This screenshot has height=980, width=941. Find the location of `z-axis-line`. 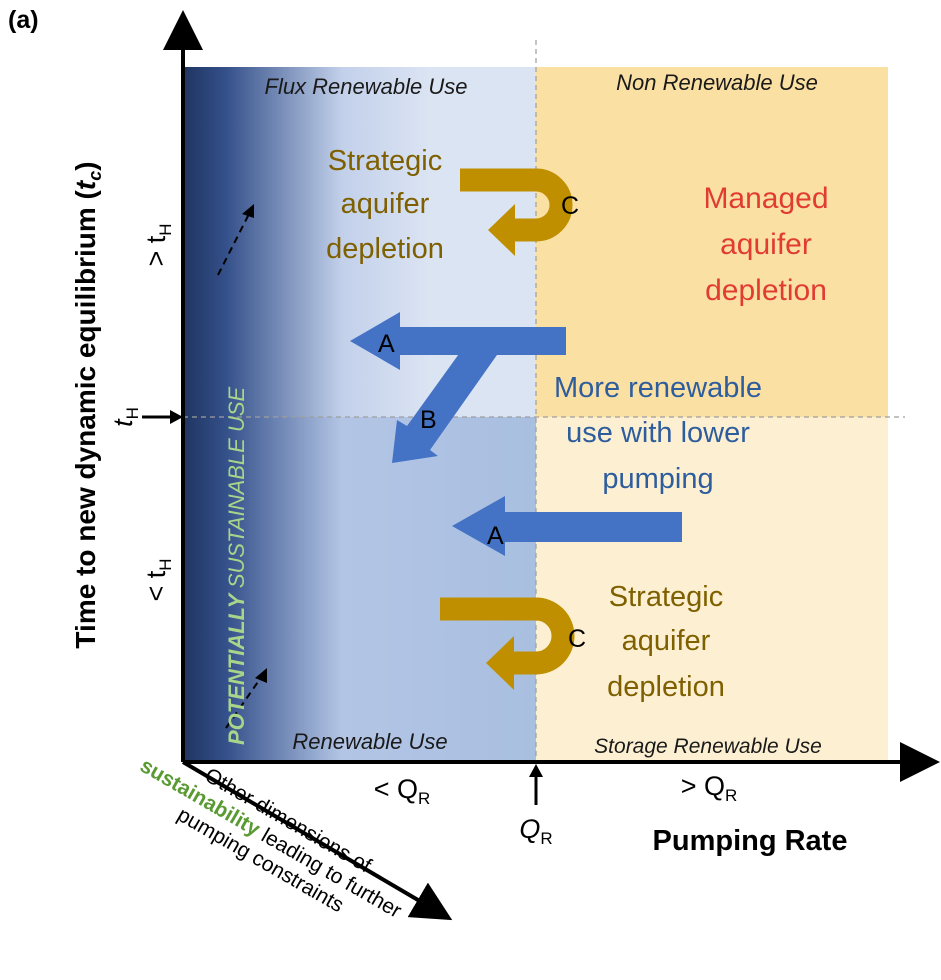

z-axis-line is located at coordinates (317, 840).